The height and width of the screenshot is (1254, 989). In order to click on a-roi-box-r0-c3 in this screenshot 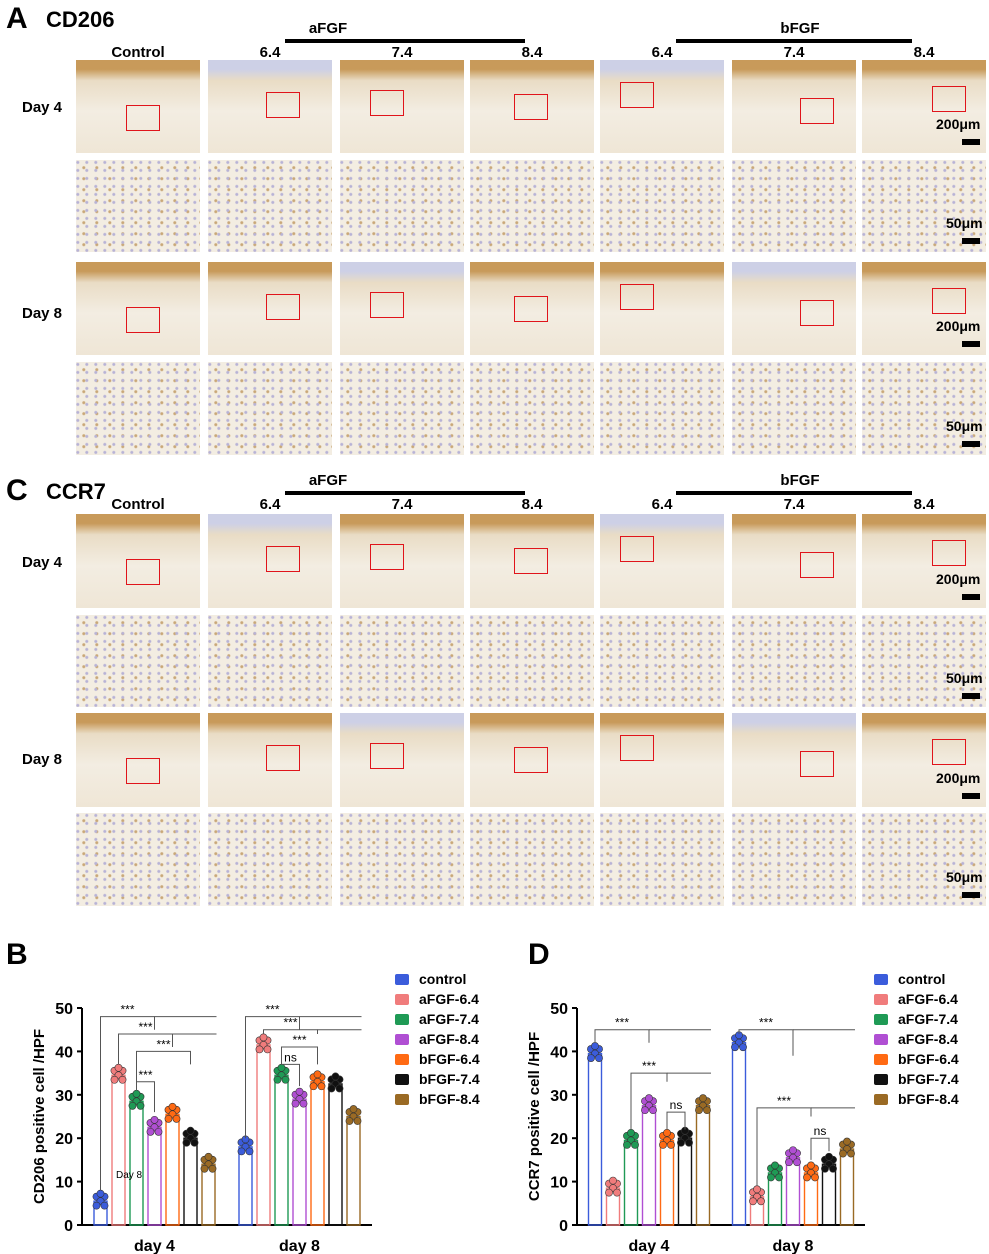, I will do `click(531, 107)`.